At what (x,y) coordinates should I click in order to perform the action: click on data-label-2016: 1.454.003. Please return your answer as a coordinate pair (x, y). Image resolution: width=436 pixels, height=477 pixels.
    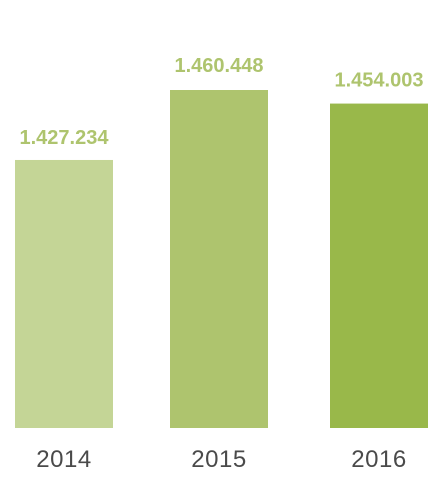
    Looking at the image, I should click on (379, 81).